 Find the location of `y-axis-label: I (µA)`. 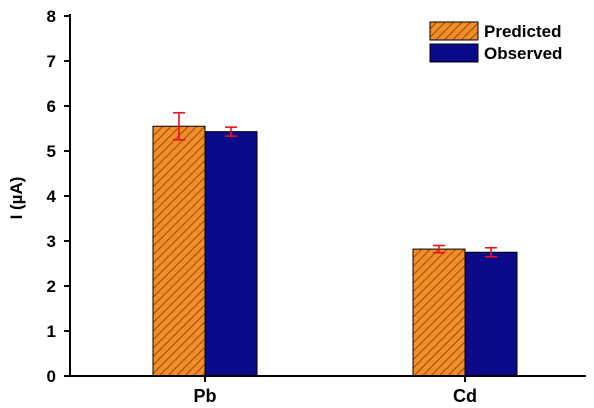

y-axis-label: I (µA) is located at coordinates (16, 198).